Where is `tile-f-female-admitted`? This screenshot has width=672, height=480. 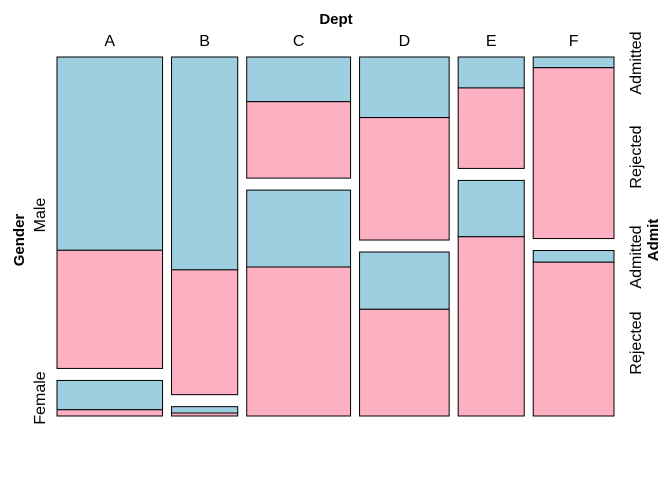
tile-f-female-admitted is located at coordinates (573, 256).